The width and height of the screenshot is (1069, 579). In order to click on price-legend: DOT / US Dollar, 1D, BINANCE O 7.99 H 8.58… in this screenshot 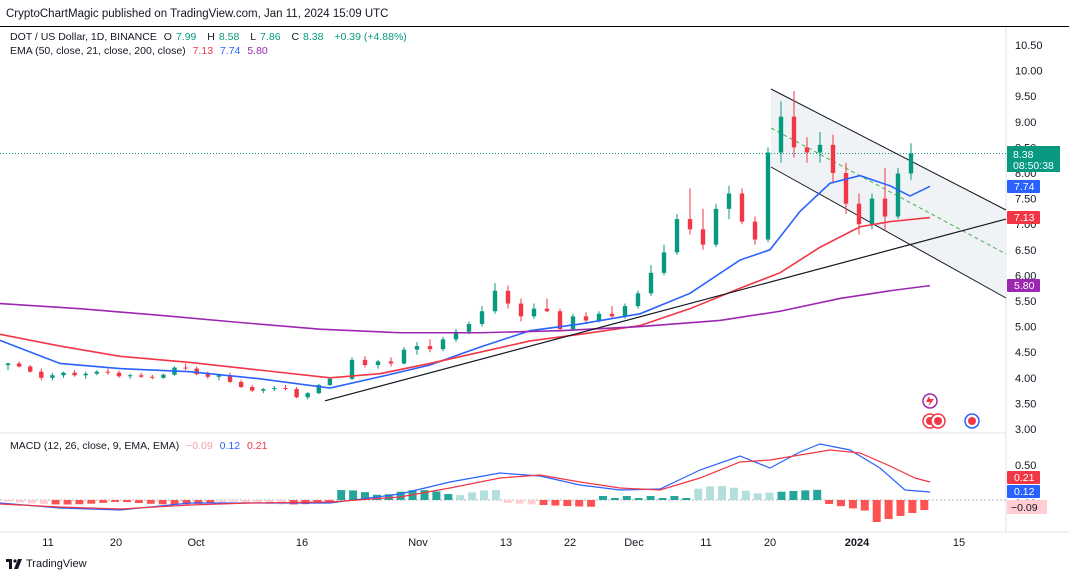, I will do `click(210, 37)`.